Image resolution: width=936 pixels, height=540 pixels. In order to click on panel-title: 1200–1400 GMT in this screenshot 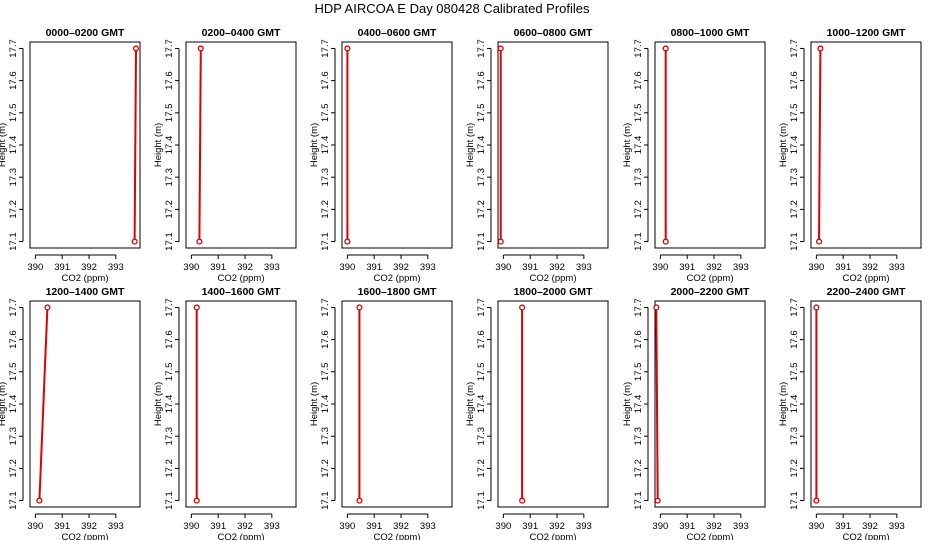, I will do `click(85, 292)`.